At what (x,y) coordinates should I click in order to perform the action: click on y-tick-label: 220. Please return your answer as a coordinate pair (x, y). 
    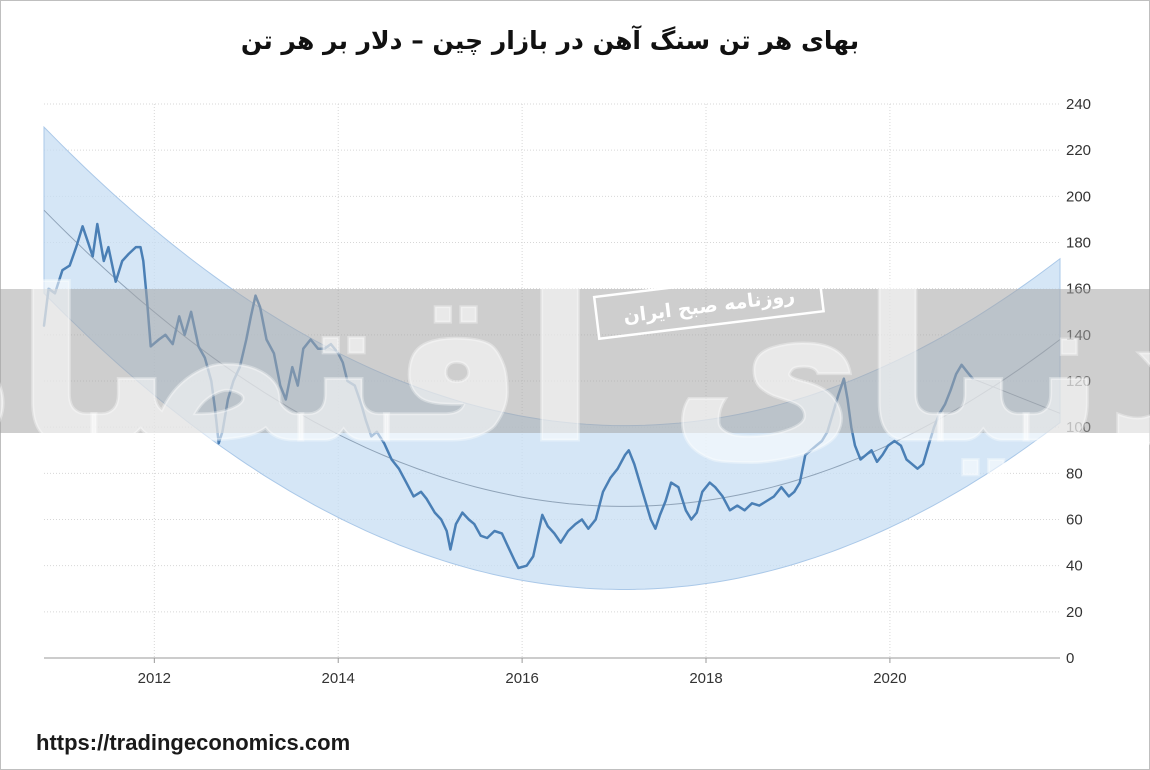
    Looking at the image, I should click on (1078, 150).